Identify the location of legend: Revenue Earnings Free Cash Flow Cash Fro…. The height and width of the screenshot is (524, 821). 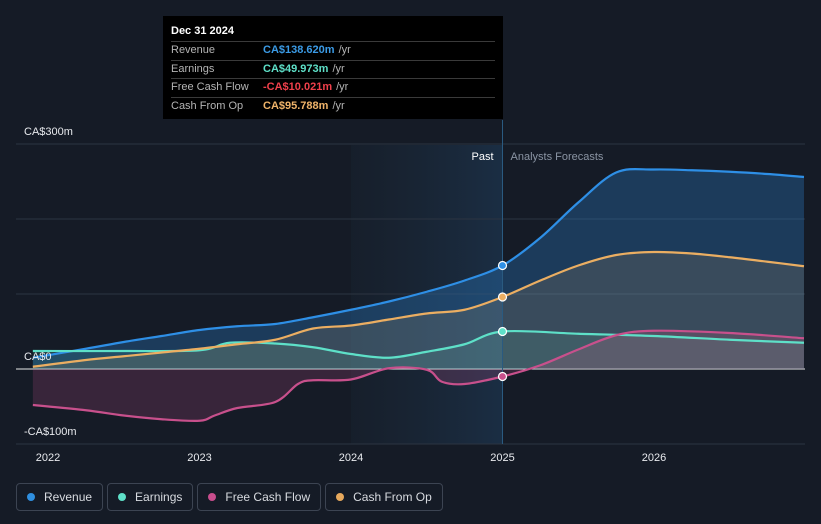
(231, 497).